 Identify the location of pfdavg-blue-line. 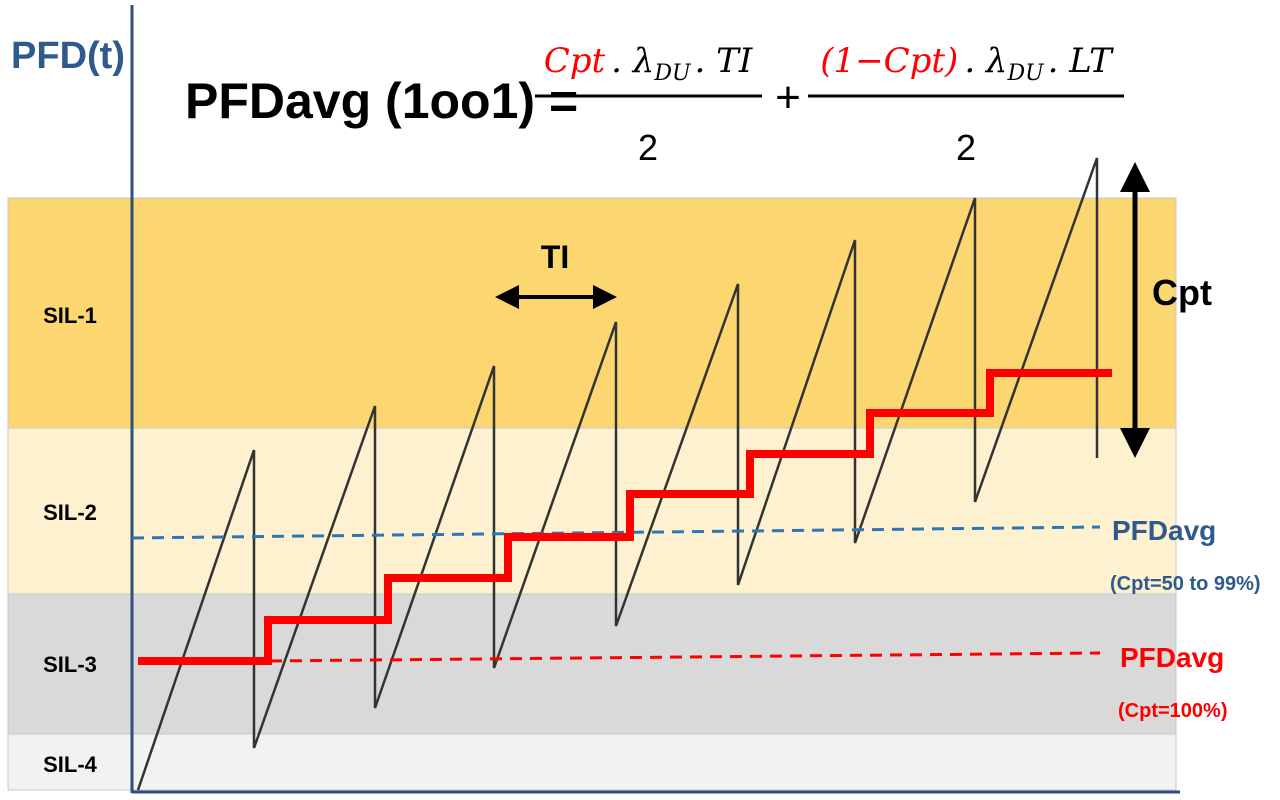
(616, 532).